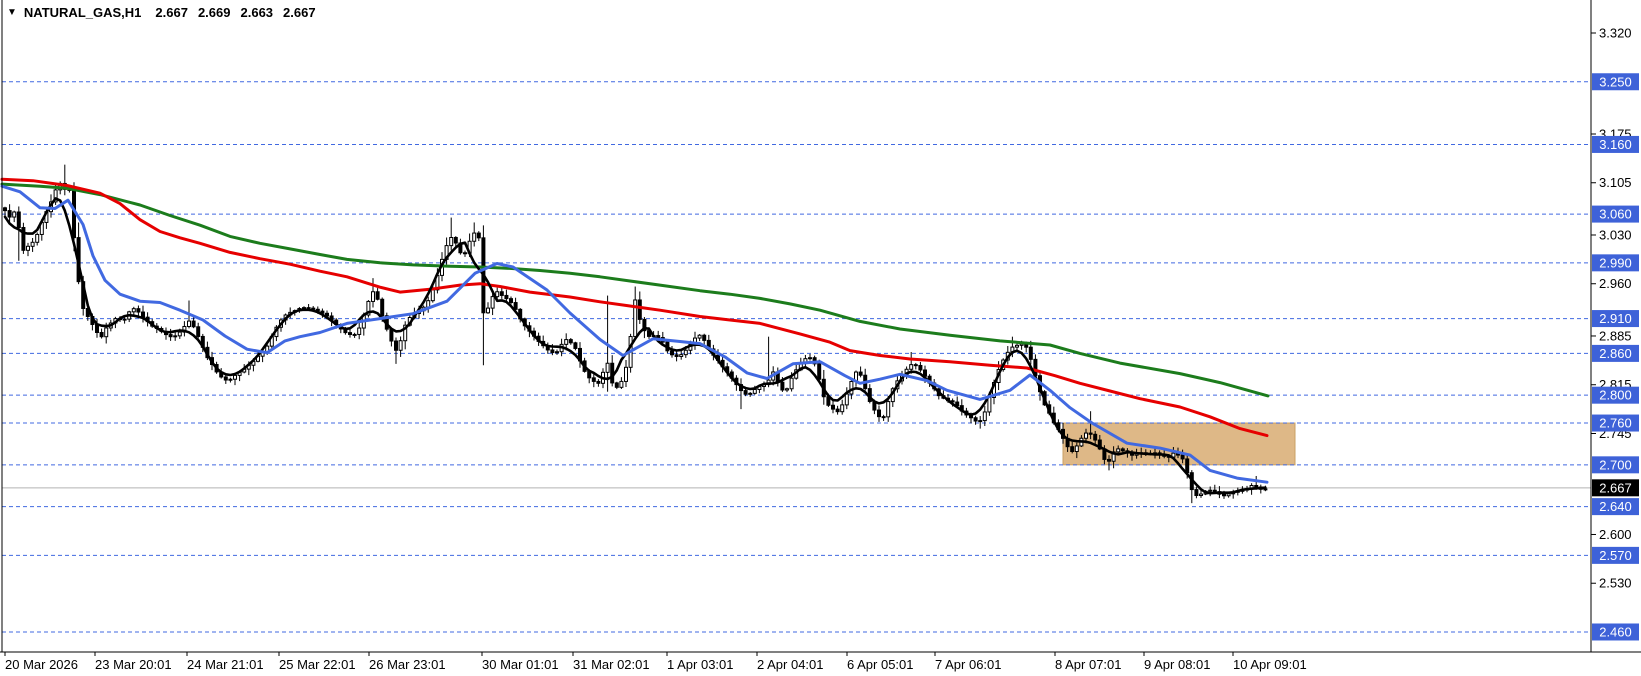 The width and height of the screenshot is (1641, 676). I want to click on time-axis-label: 6 Apr 05:01, so click(880, 664).